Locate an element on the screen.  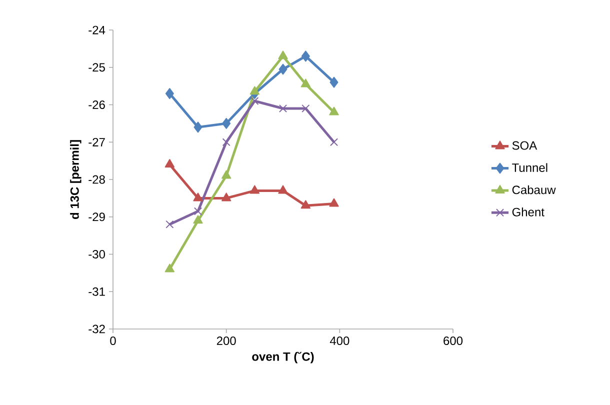
x-tick-label: 400 is located at coordinates (340, 341).